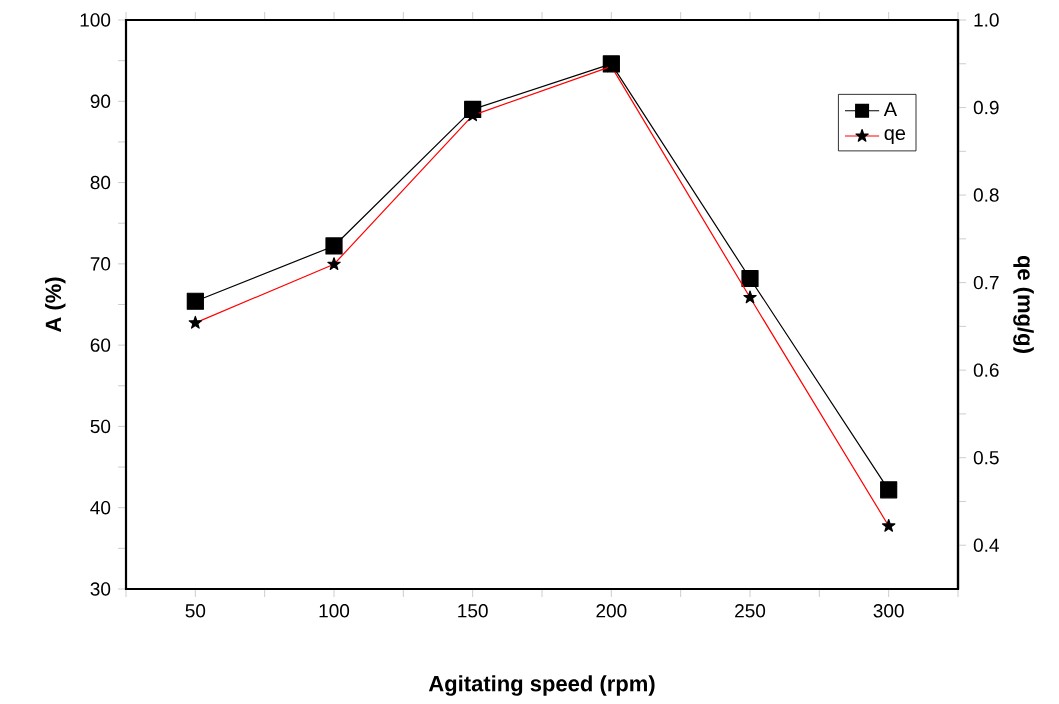 Image resolution: width=1059 pixels, height=704 pixels. What do you see at coordinates (986, 282) in the screenshot?
I see `y2-tick-label: 0.7` at bounding box center [986, 282].